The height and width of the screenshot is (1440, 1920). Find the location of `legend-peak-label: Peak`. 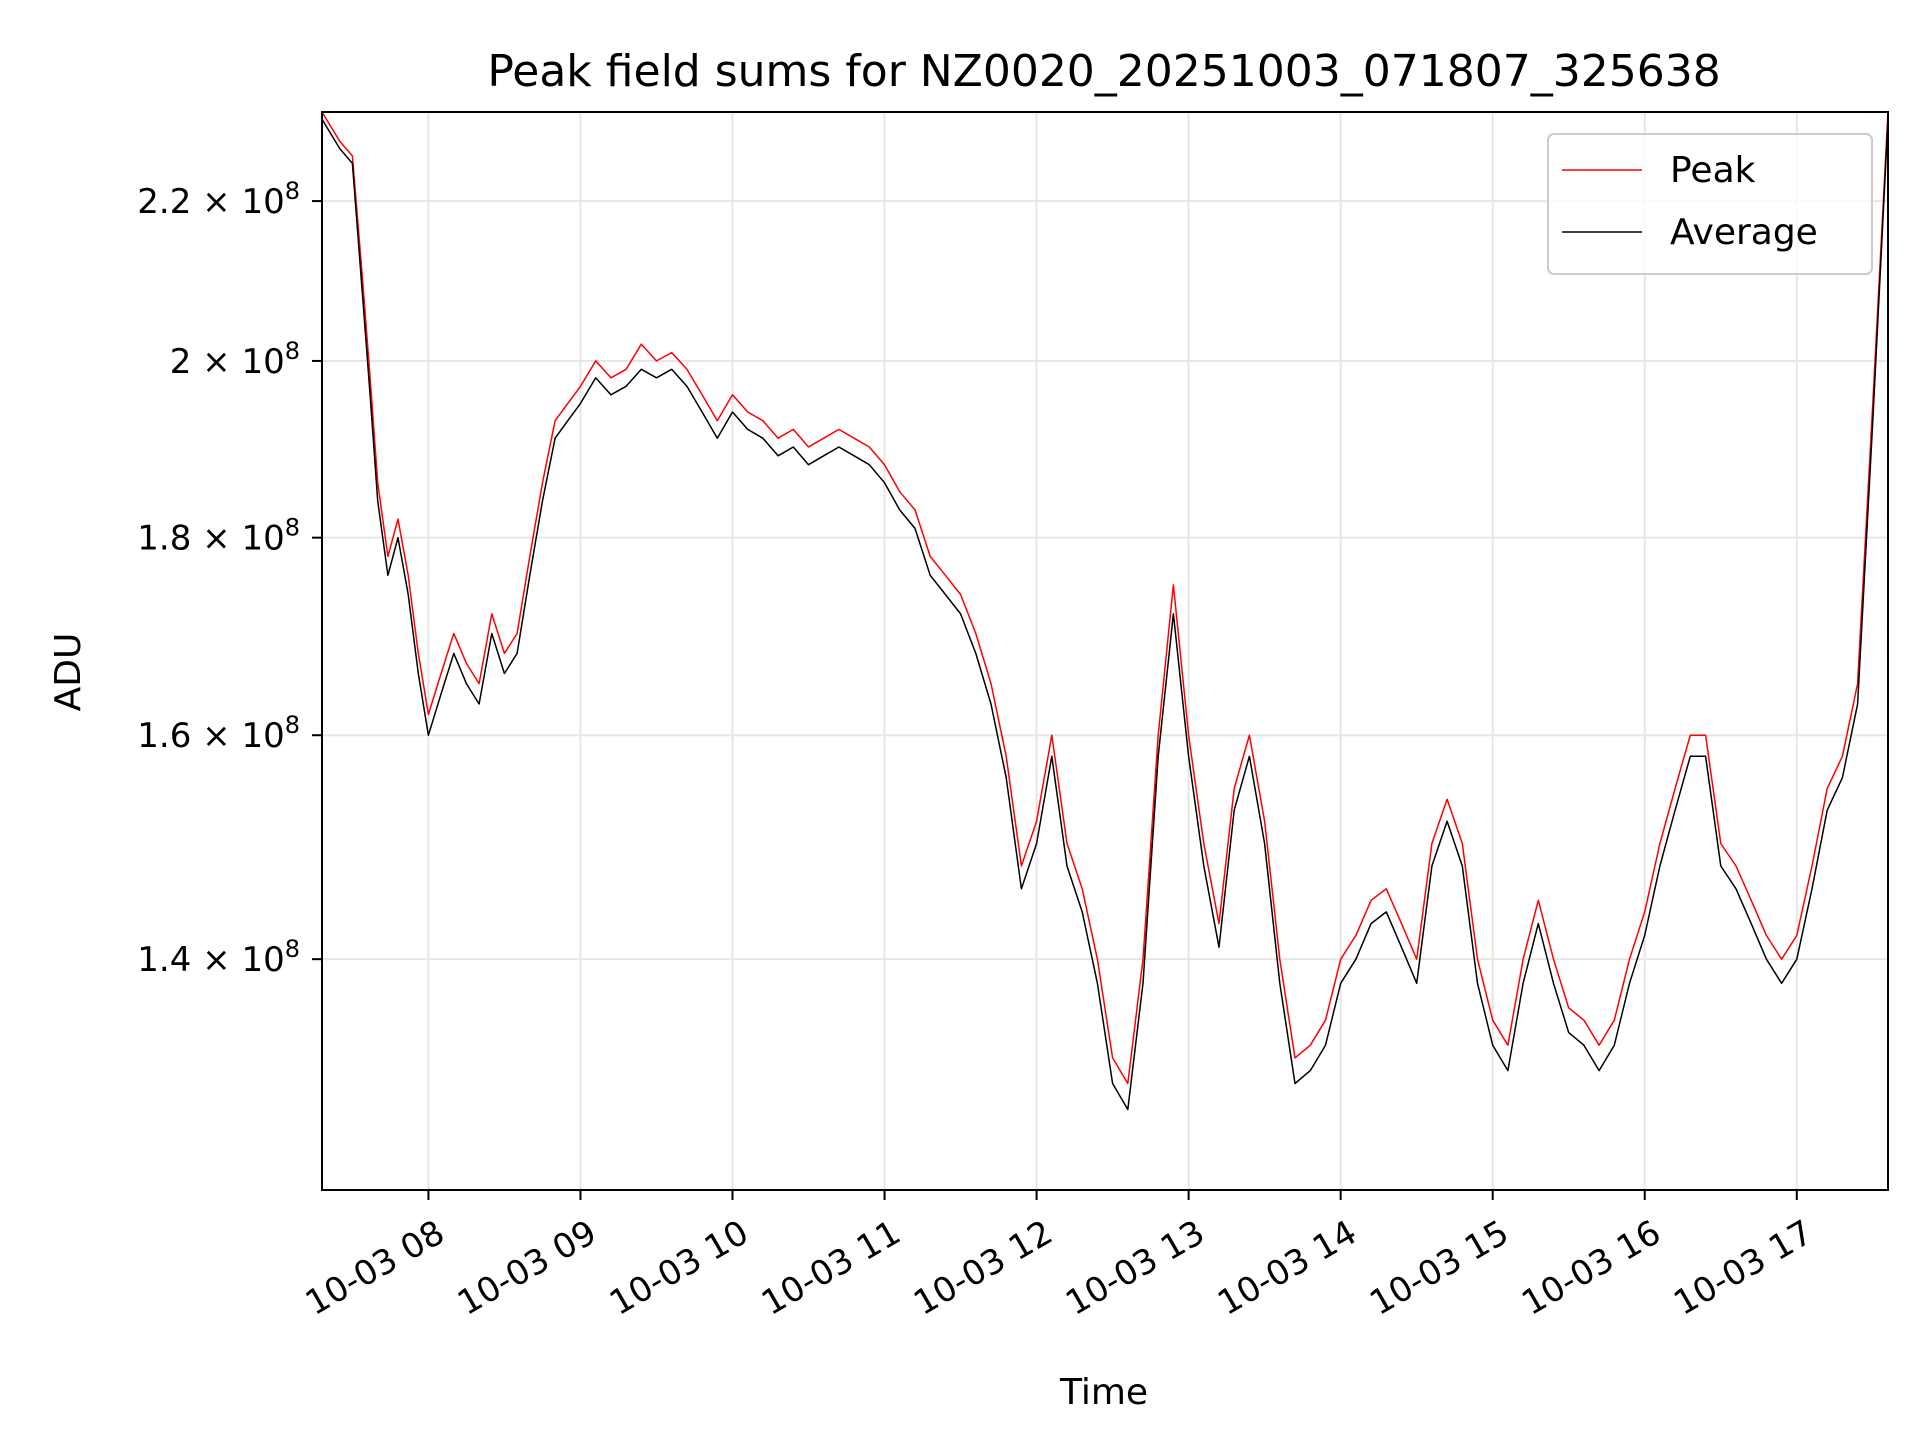

legend-peak-label: Peak is located at coordinates (1713, 170).